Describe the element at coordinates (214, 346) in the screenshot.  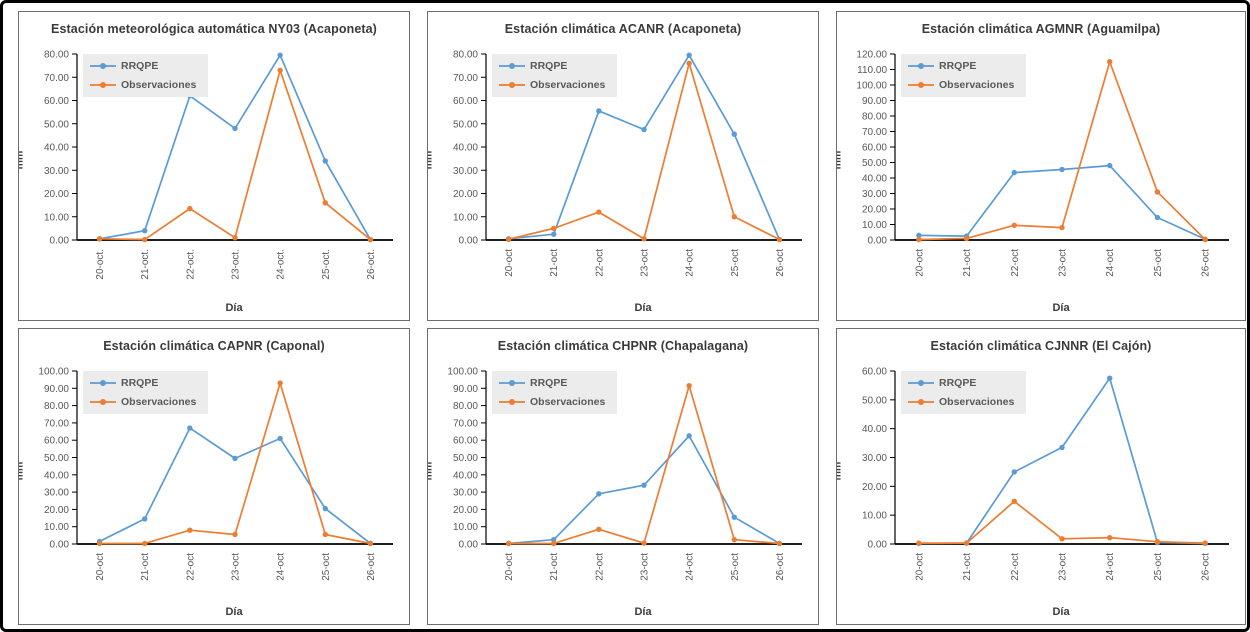
I see `chart-title: Estación climática CAPNR (Caponal)` at that location.